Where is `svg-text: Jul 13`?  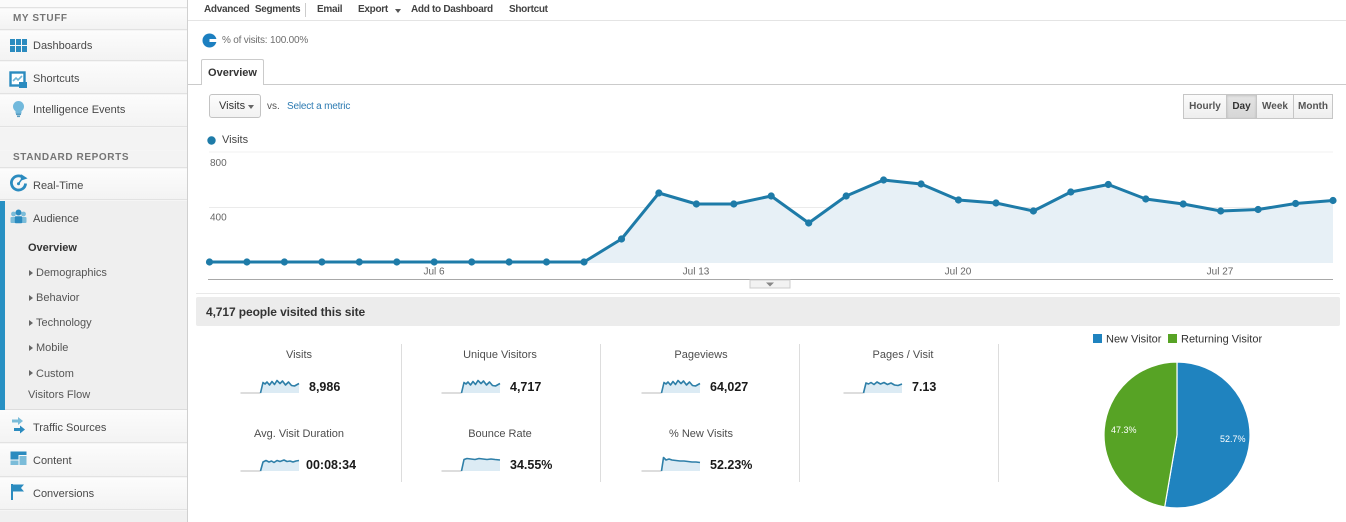 svg-text: Jul 13 is located at coordinates (696, 272).